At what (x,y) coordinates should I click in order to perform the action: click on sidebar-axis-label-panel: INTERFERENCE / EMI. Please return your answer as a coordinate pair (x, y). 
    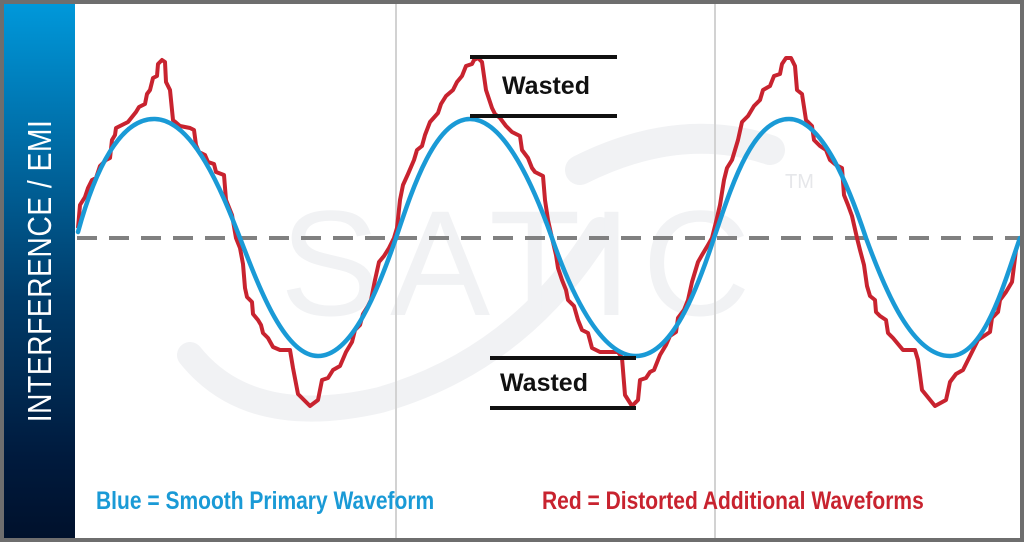
    Looking at the image, I should click on (39, 271).